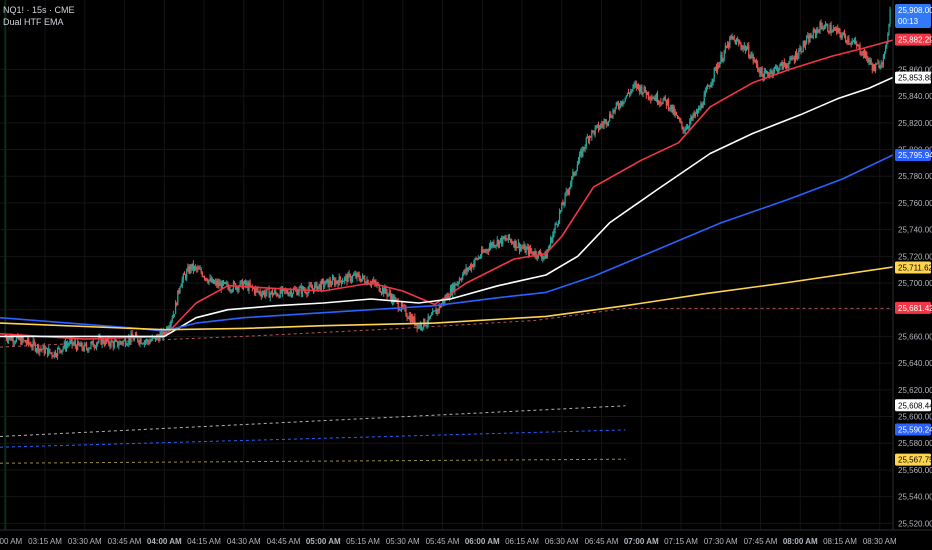 This screenshot has height=550, width=932. Describe the element at coordinates (244, 541) in the screenshot. I see `time-tick-label: 04:30 AM` at that location.